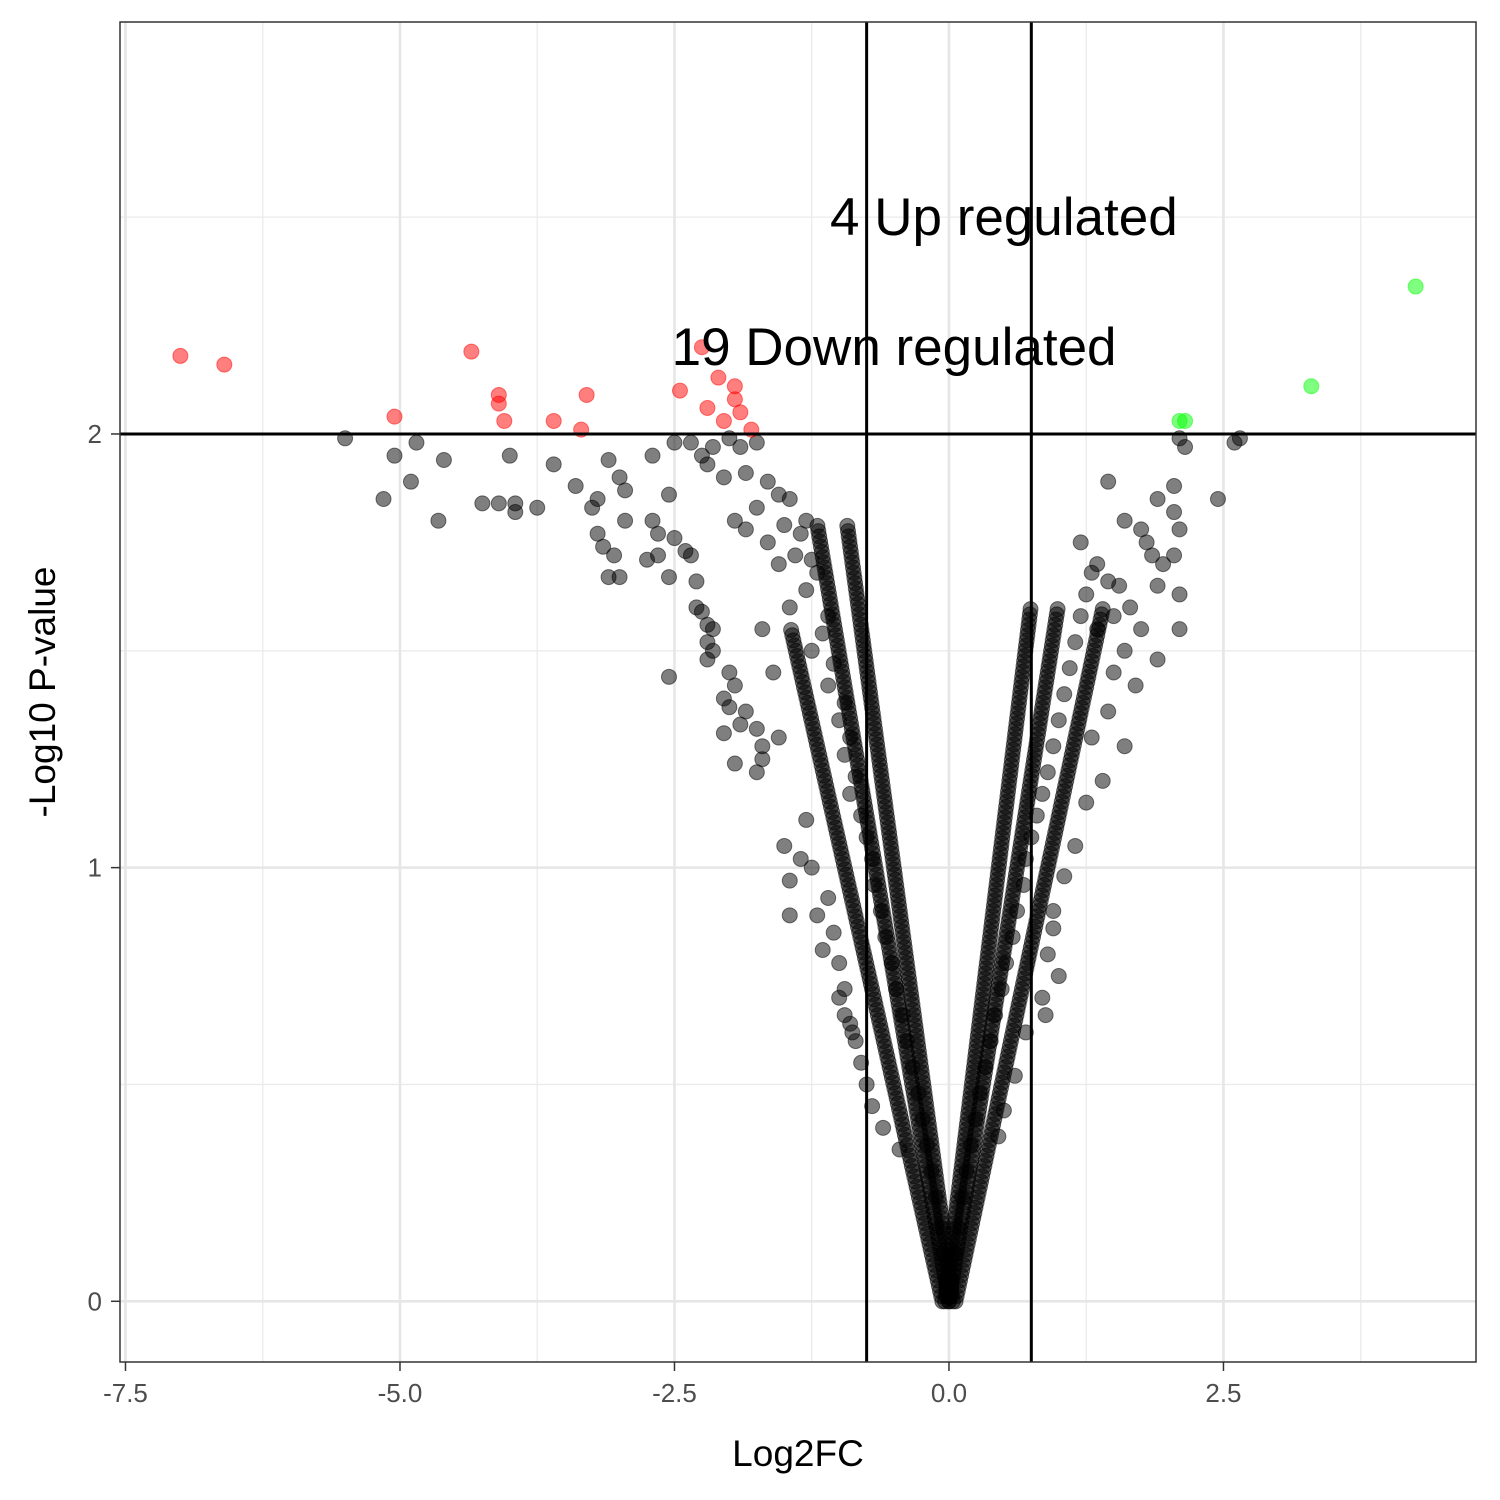  I want to click on y-tick-label: 1, so click(95, 868).